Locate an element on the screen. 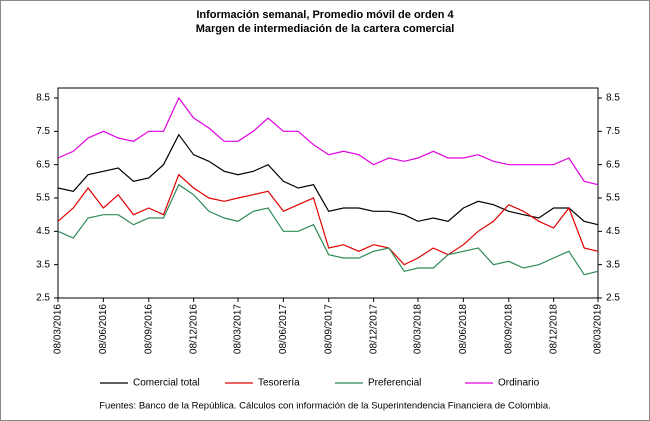 The image size is (650, 421). x-tick-label: 08/06/2017 is located at coordinates (283, 329).